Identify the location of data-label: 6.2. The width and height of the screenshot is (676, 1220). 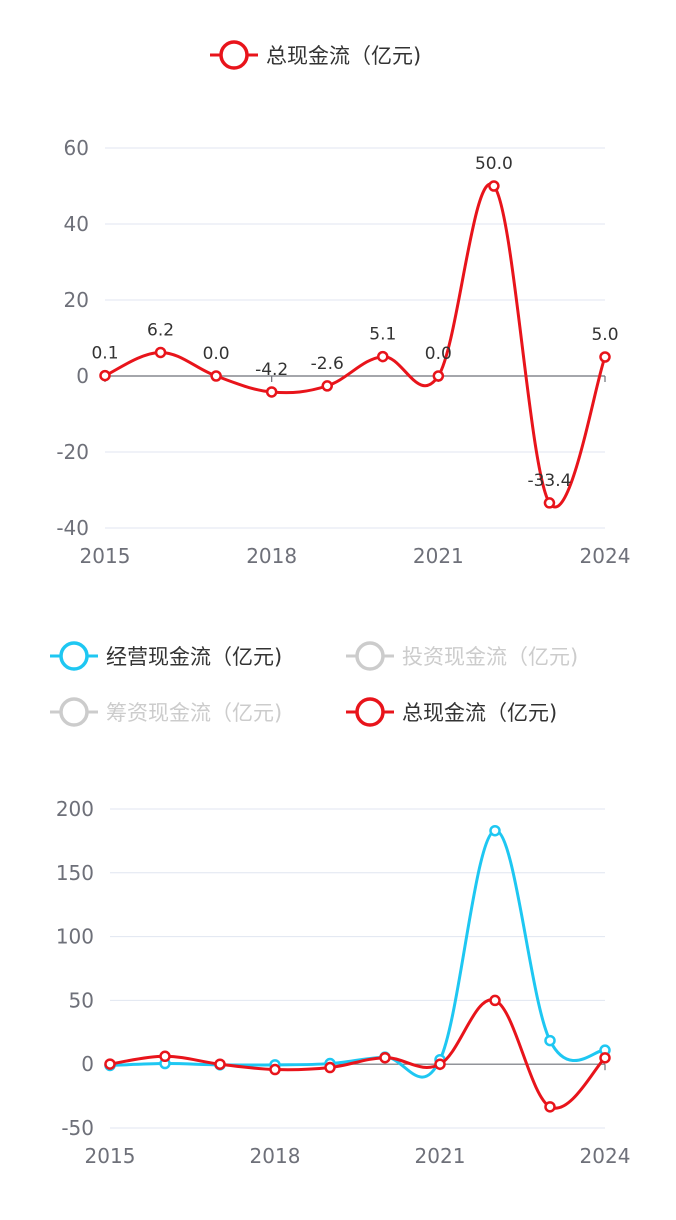
(160, 330).